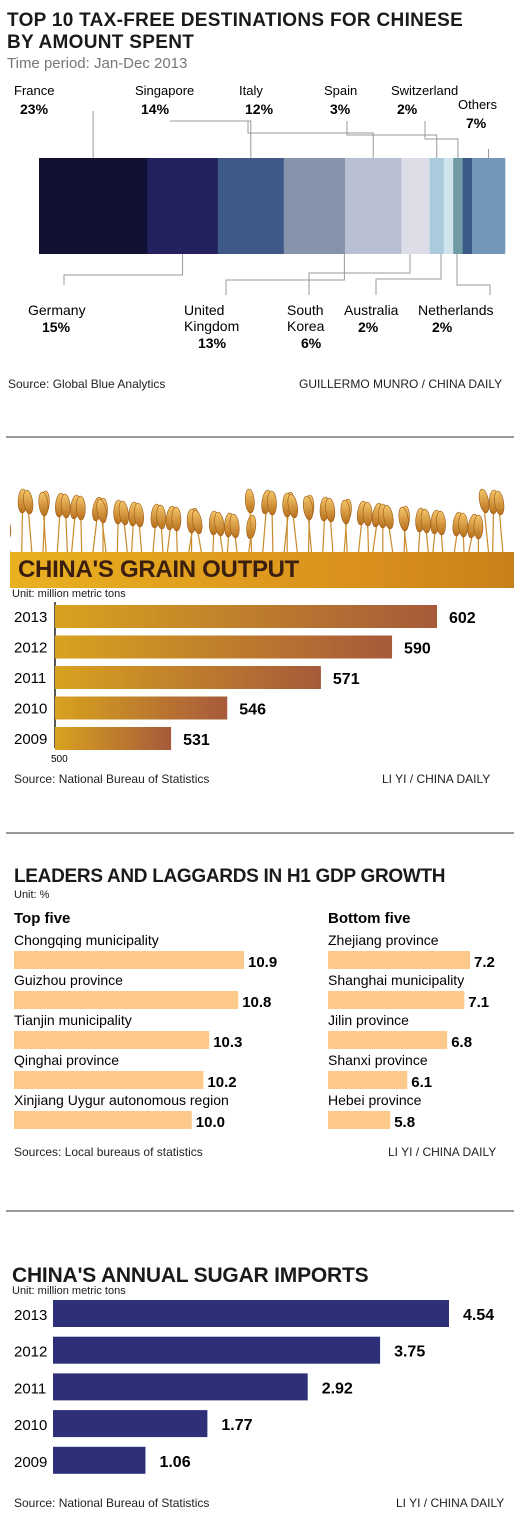 This screenshot has height=1523, width=526. I want to click on axis-min-label: 500, so click(59, 759).